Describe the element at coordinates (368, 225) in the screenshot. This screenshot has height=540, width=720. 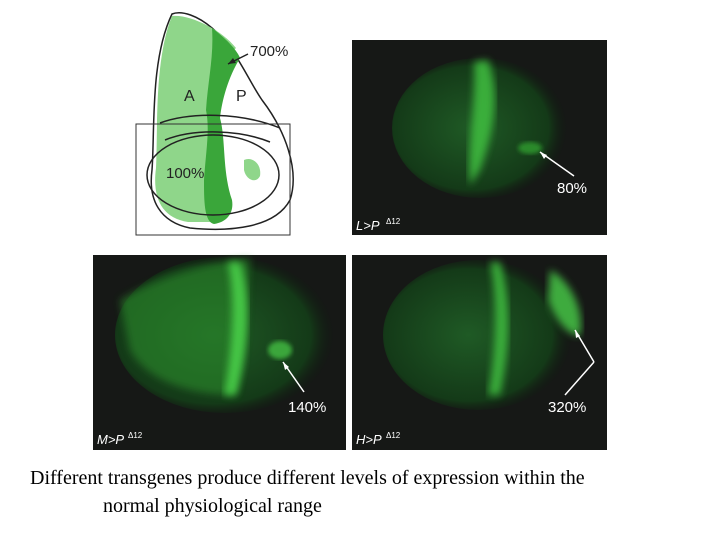
I see `panel-label: L>P` at that location.